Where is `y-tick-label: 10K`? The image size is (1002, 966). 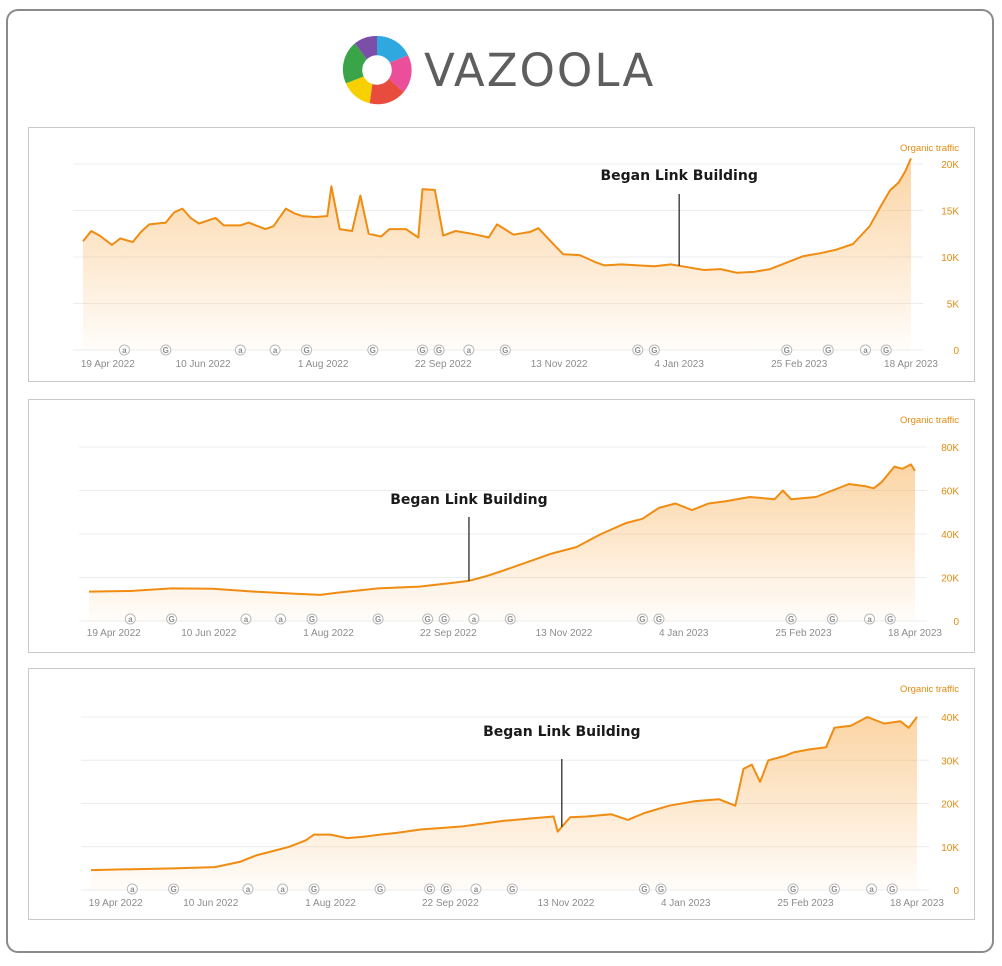 y-tick-label: 10K is located at coordinates (950, 258).